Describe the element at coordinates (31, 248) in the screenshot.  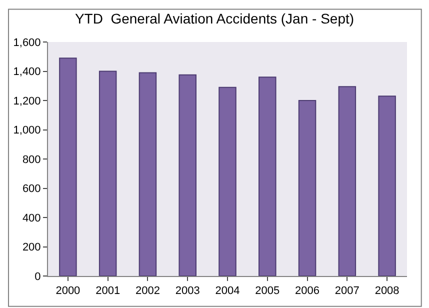
I see `y-tick-label: 200` at that location.